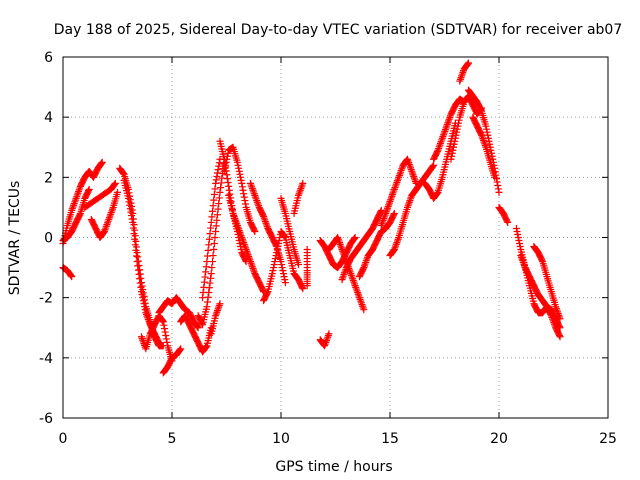 This screenshot has width=640, height=480. I want to click on y-tick-label: -2, so click(46, 299).